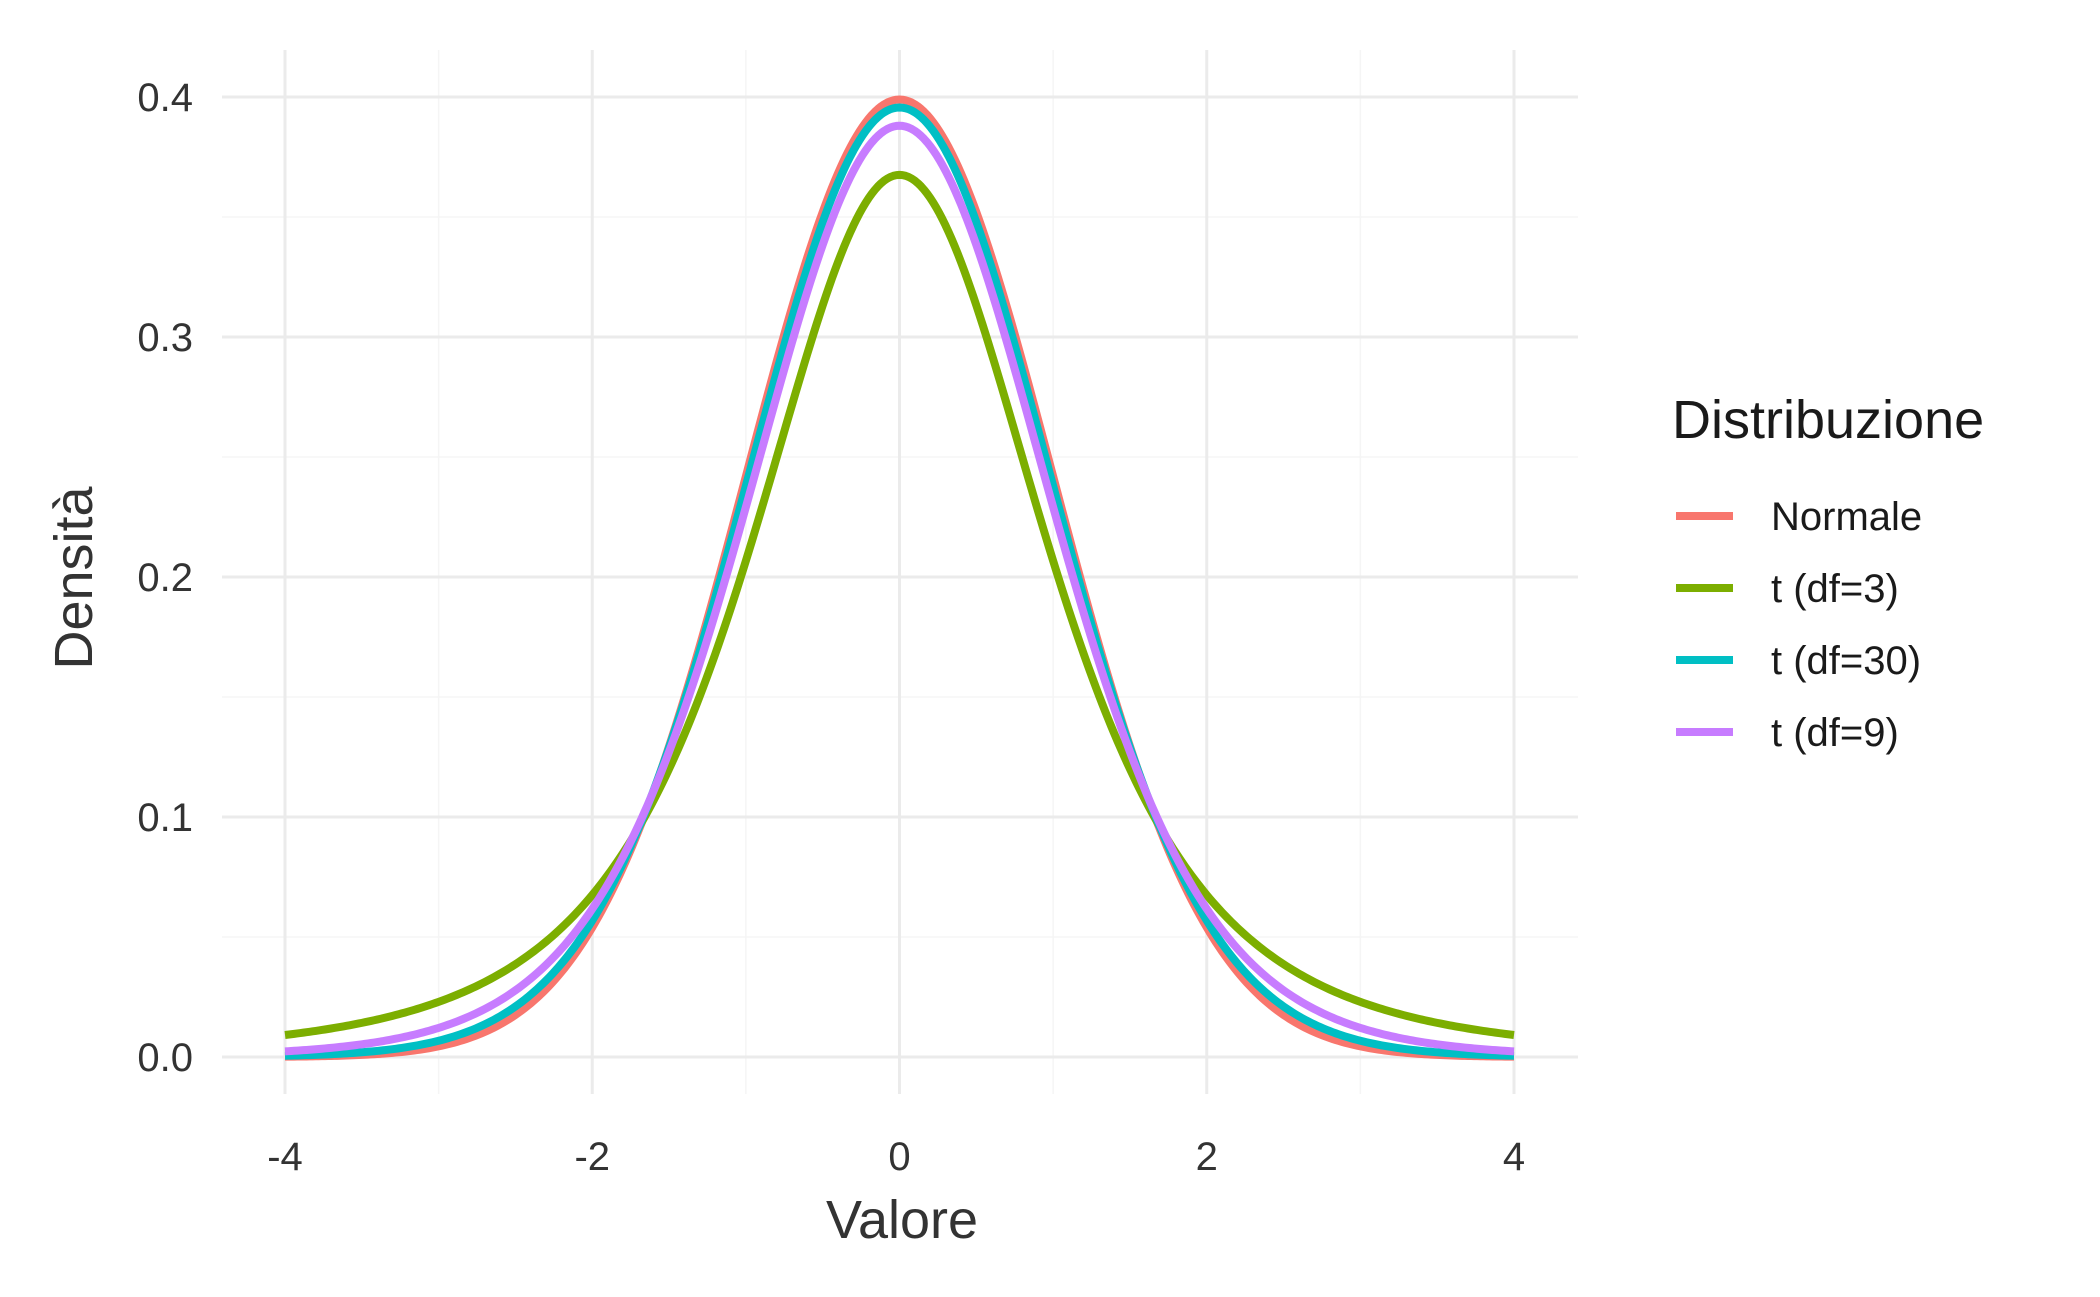 This screenshot has height=1297, width=2100. Describe the element at coordinates (1828, 420) in the screenshot. I see `legend-title: Distribuzione` at that location.